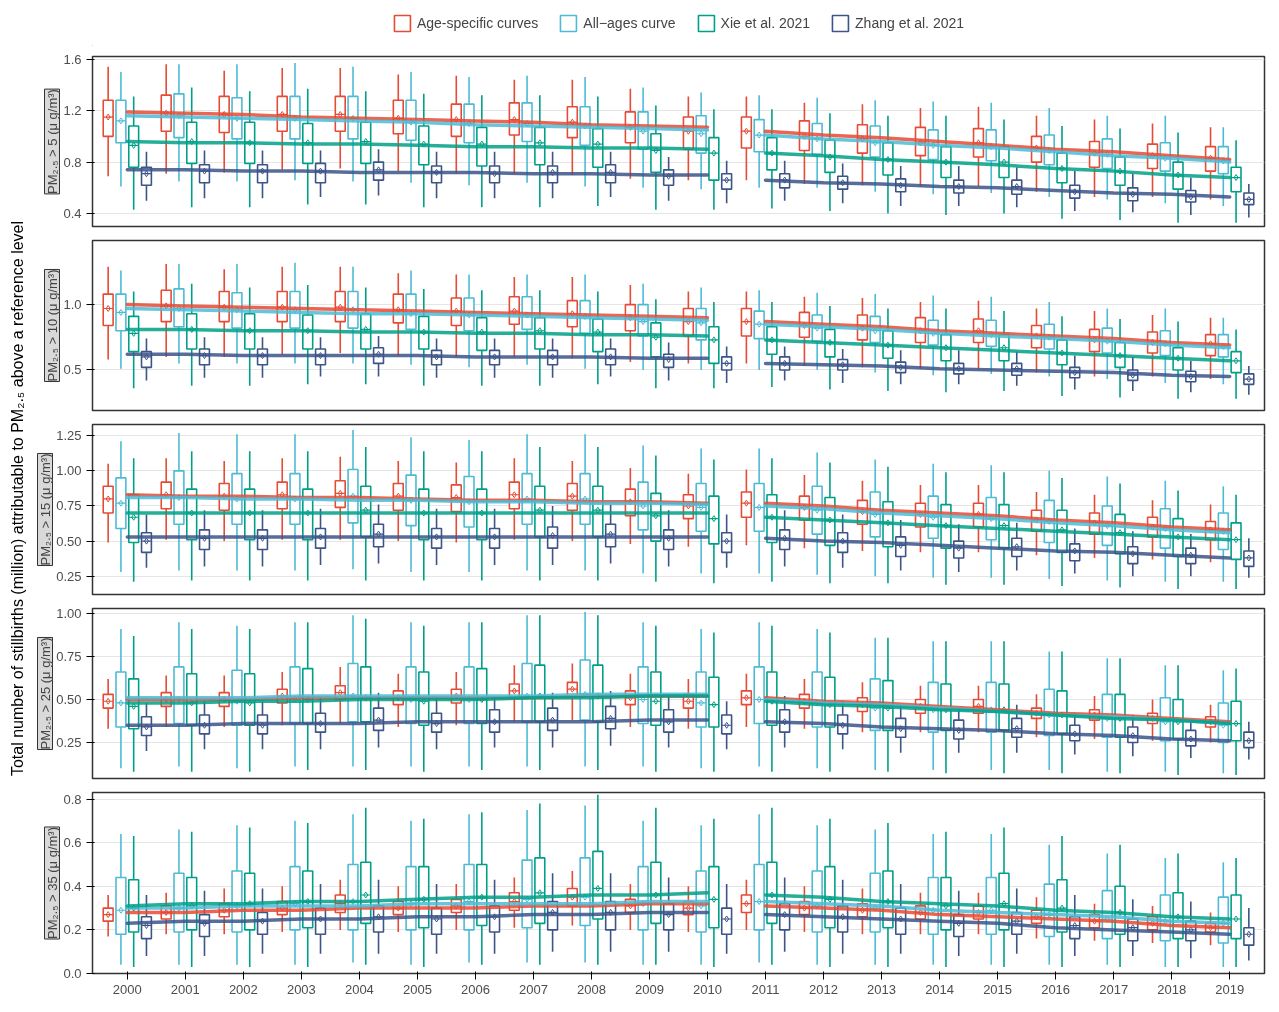  What do you see at coordinates (301, 989) in the screenshot?
I see `x-tick-label: 2003` at bounding box center [301, 989].